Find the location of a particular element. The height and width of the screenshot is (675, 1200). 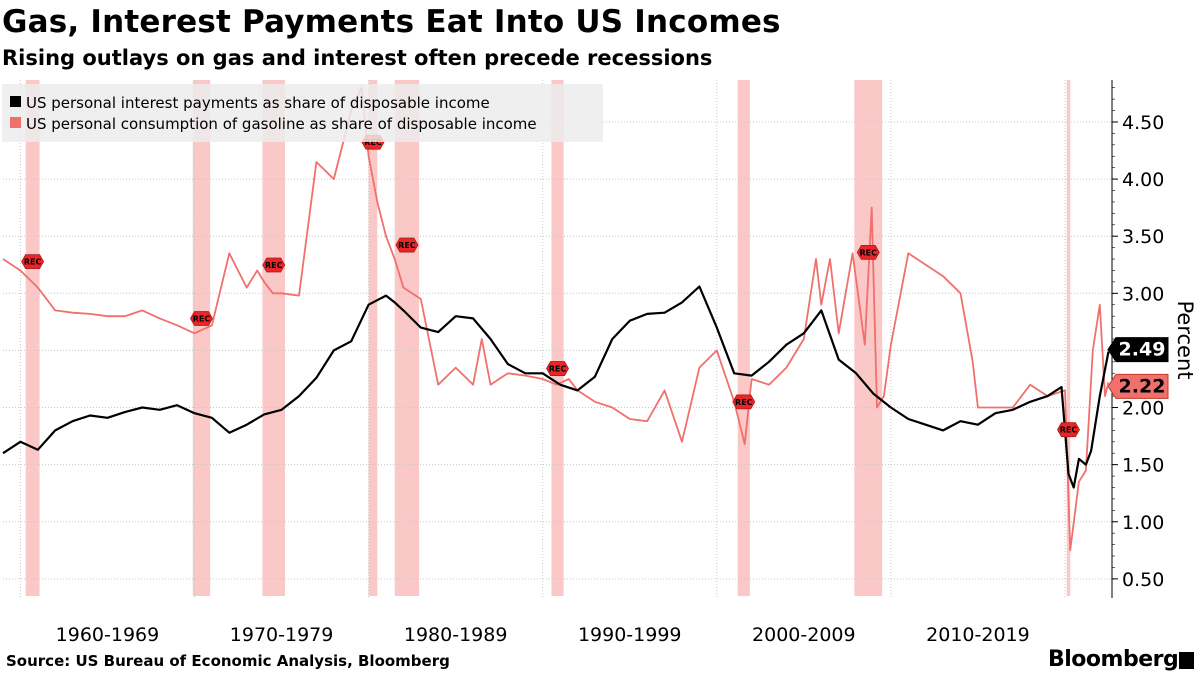

y-tick-label: 1.00 is located at coordinates (1143, 523).